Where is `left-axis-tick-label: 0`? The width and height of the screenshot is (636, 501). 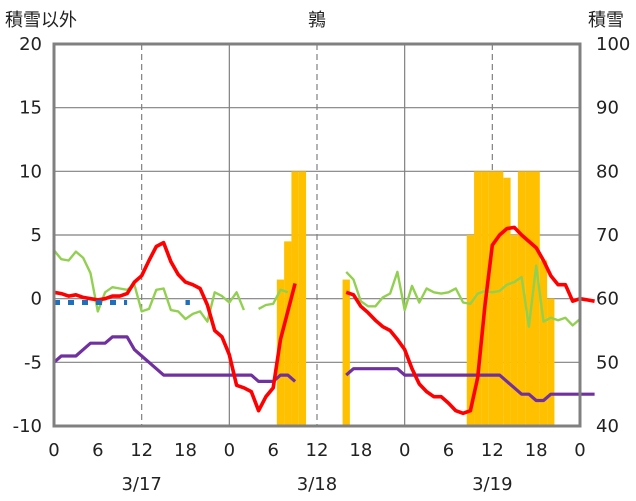
left-axis-tick-label: 0 is located at coordinates (36, 299).